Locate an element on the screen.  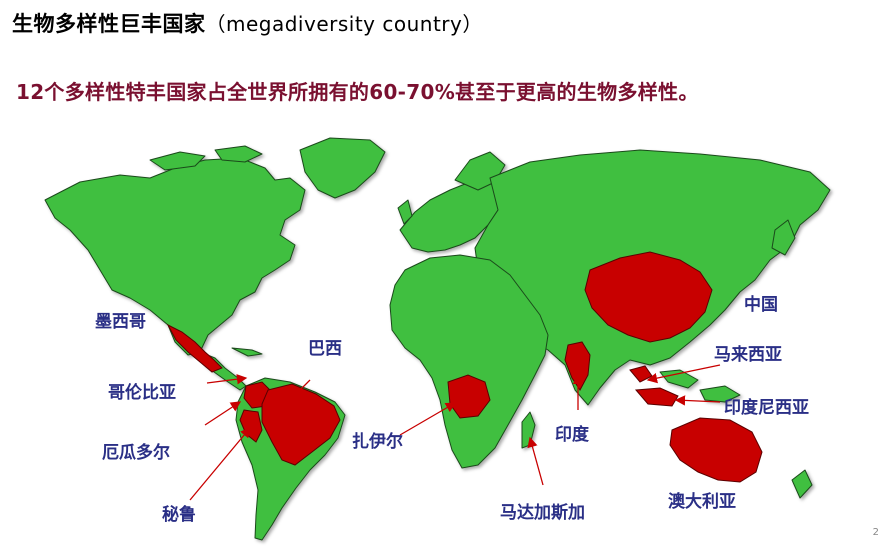
india-region is located at coordinates (577, 366).